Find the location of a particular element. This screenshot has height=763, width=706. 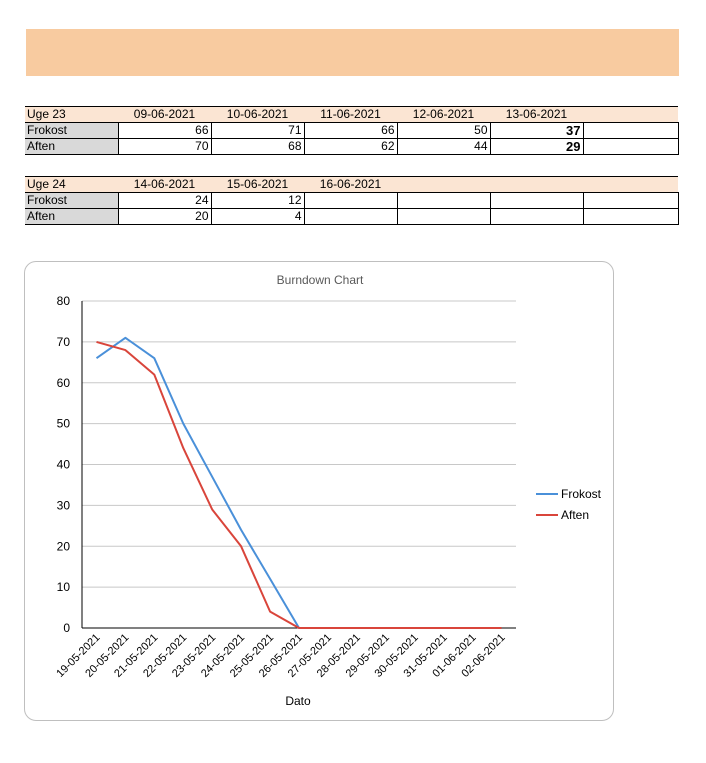

table-cell: 4 is located at coordinates (257, 216).